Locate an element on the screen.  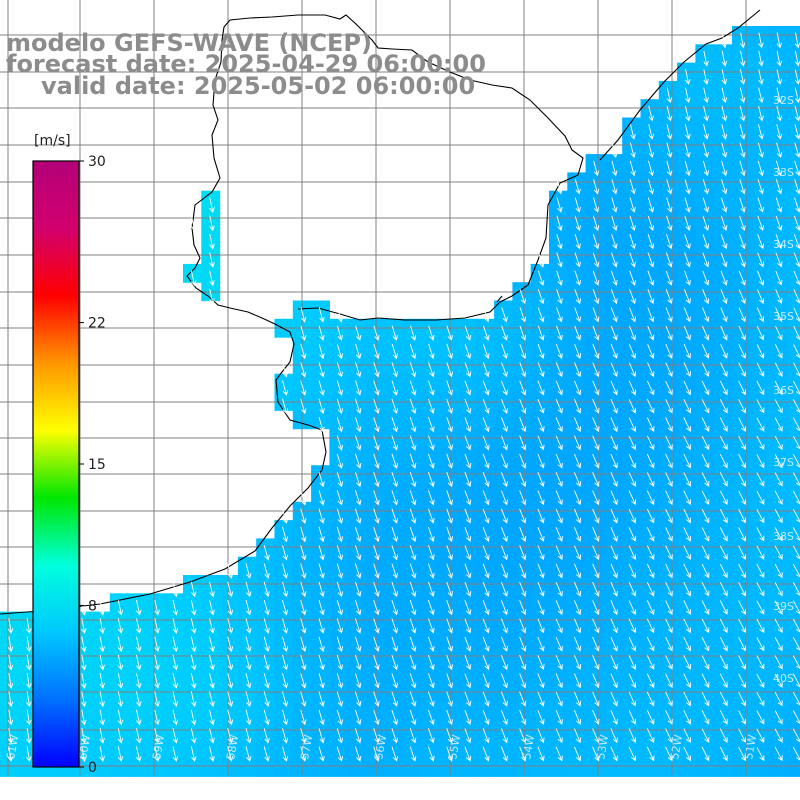
longitude-label: 52W is located at coordinates (676, 747).